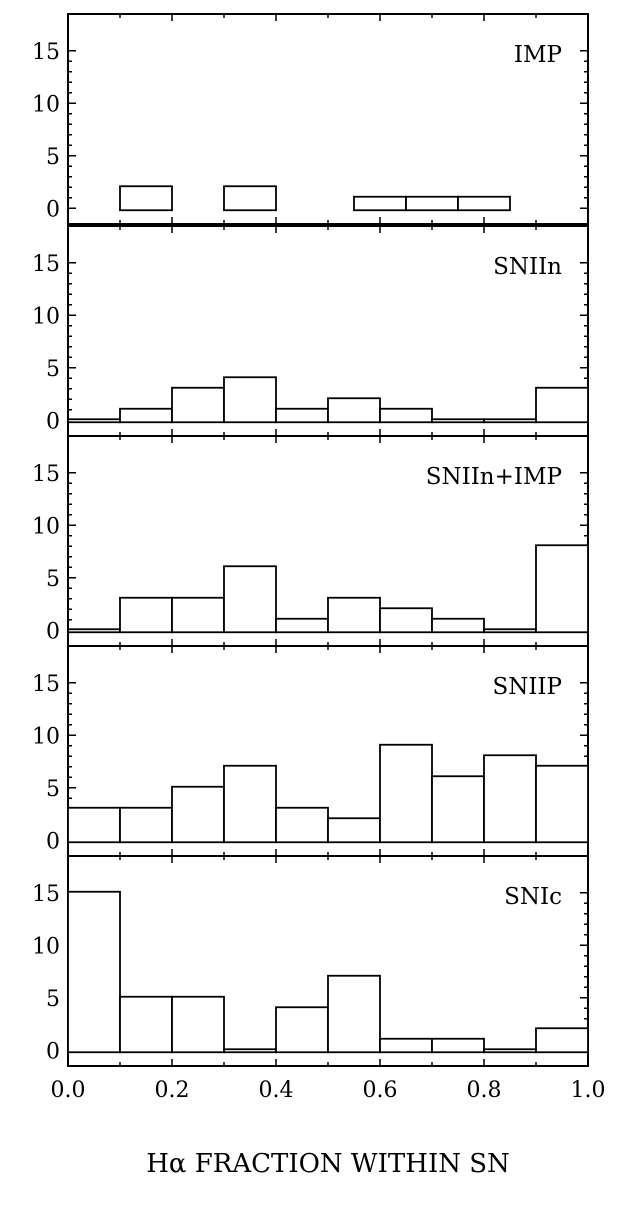 The height and width of the screenshot is (1214, 631). What do you see at coordinates (527, 267) in the screenshot?
I see `panel-label: SNIIn` at bounding box center [527, 267].